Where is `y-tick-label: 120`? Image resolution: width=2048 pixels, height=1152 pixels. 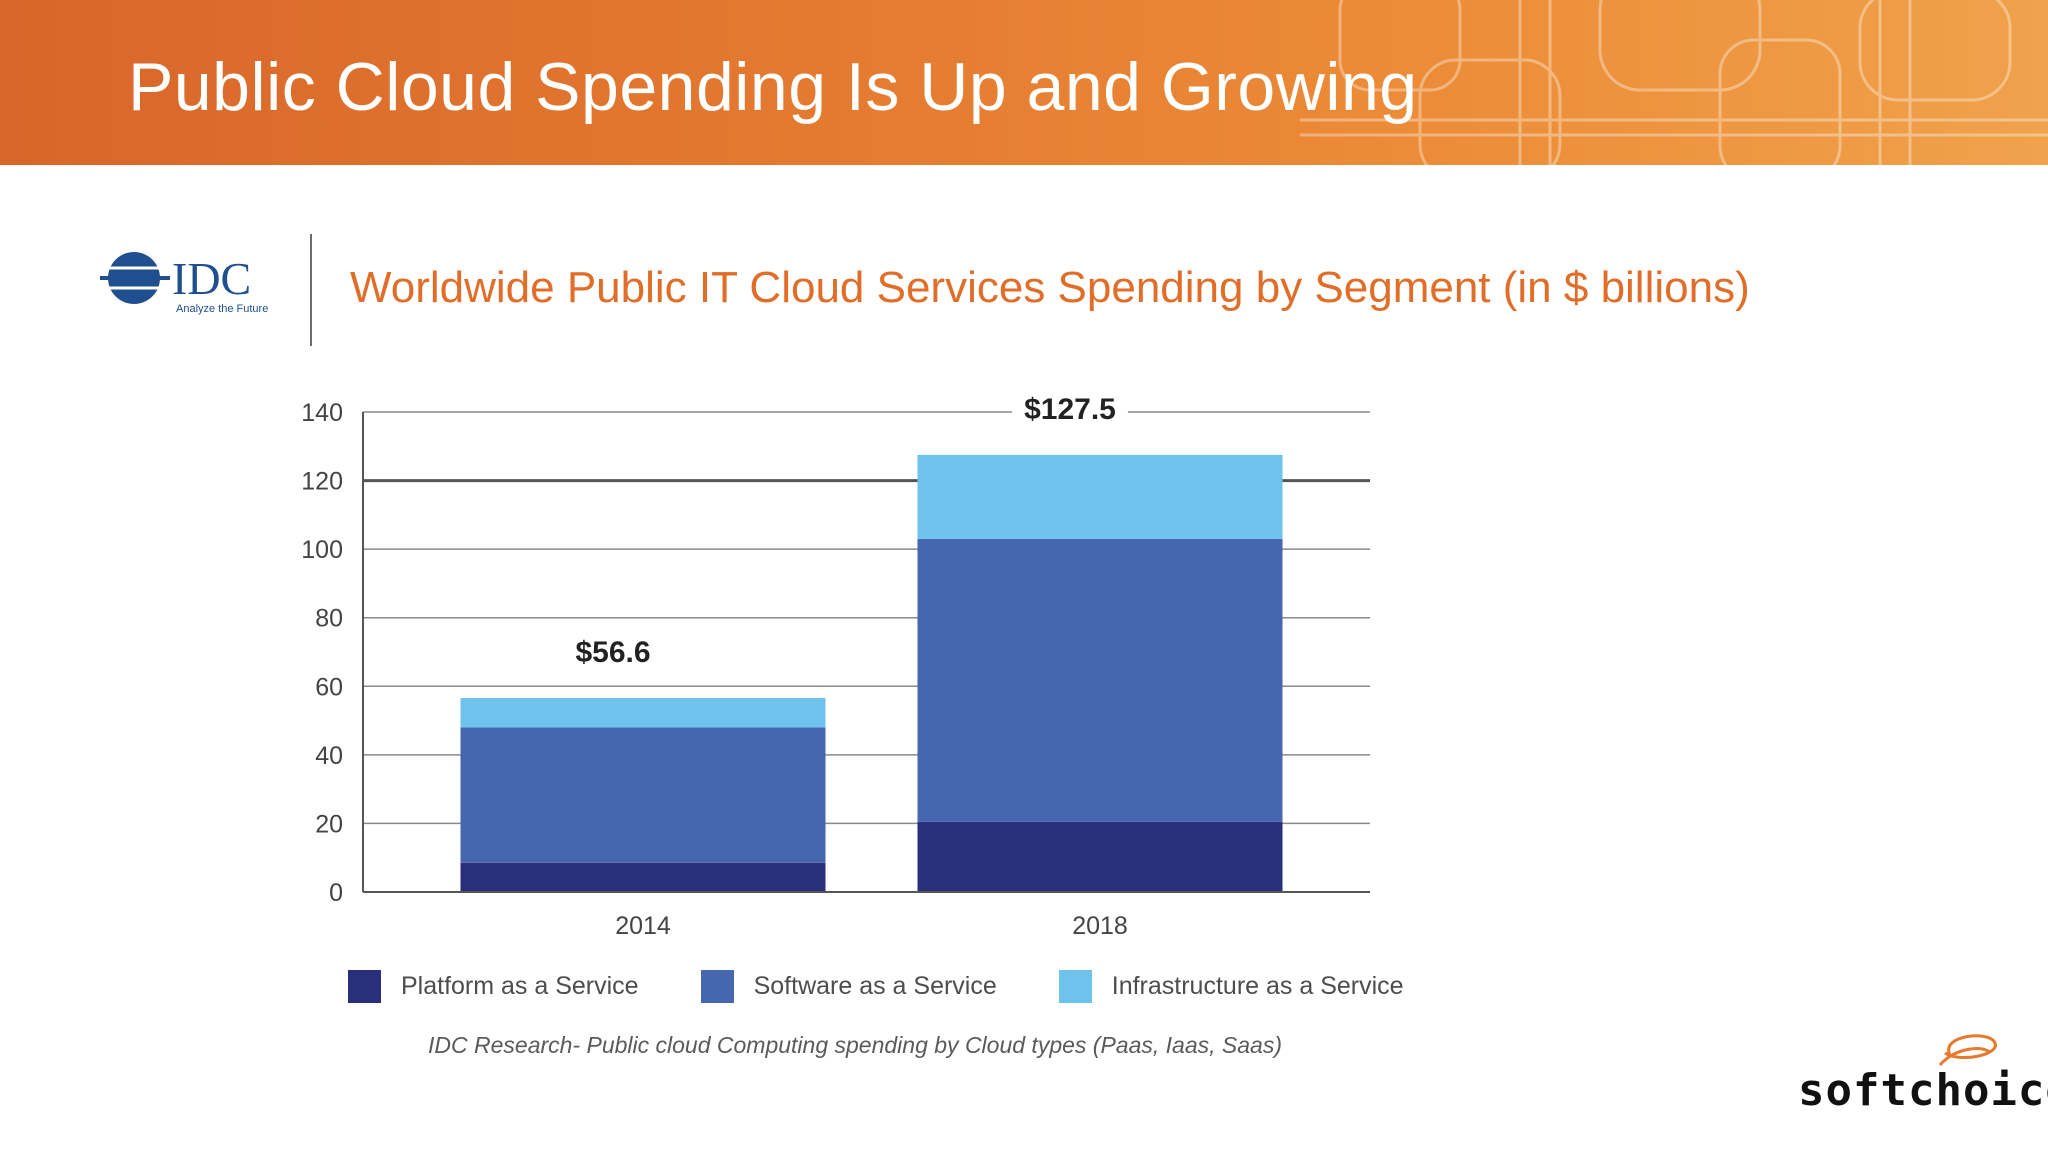
y-tick-label: 120 is located at coordinates (322, 482).